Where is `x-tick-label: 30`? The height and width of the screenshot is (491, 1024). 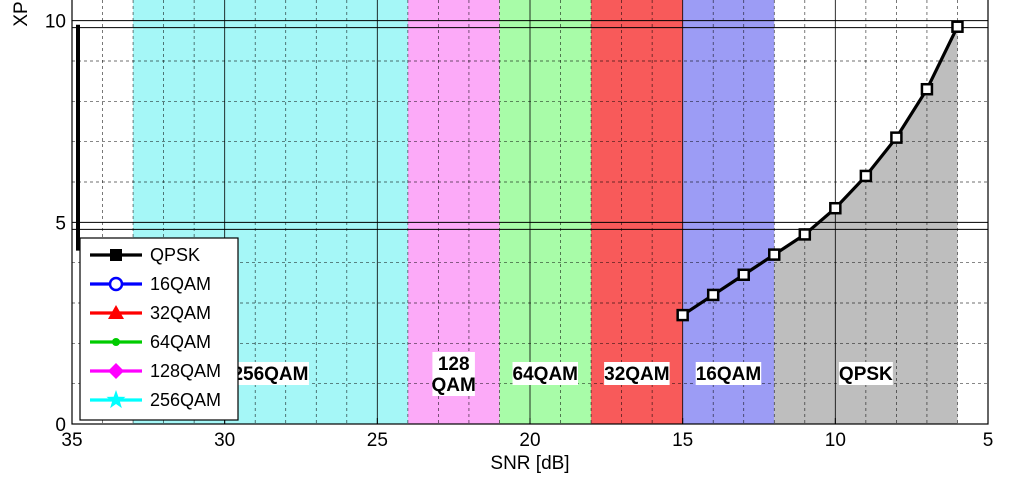 x-tick-label: 30 is located at coordinates (224, 440).